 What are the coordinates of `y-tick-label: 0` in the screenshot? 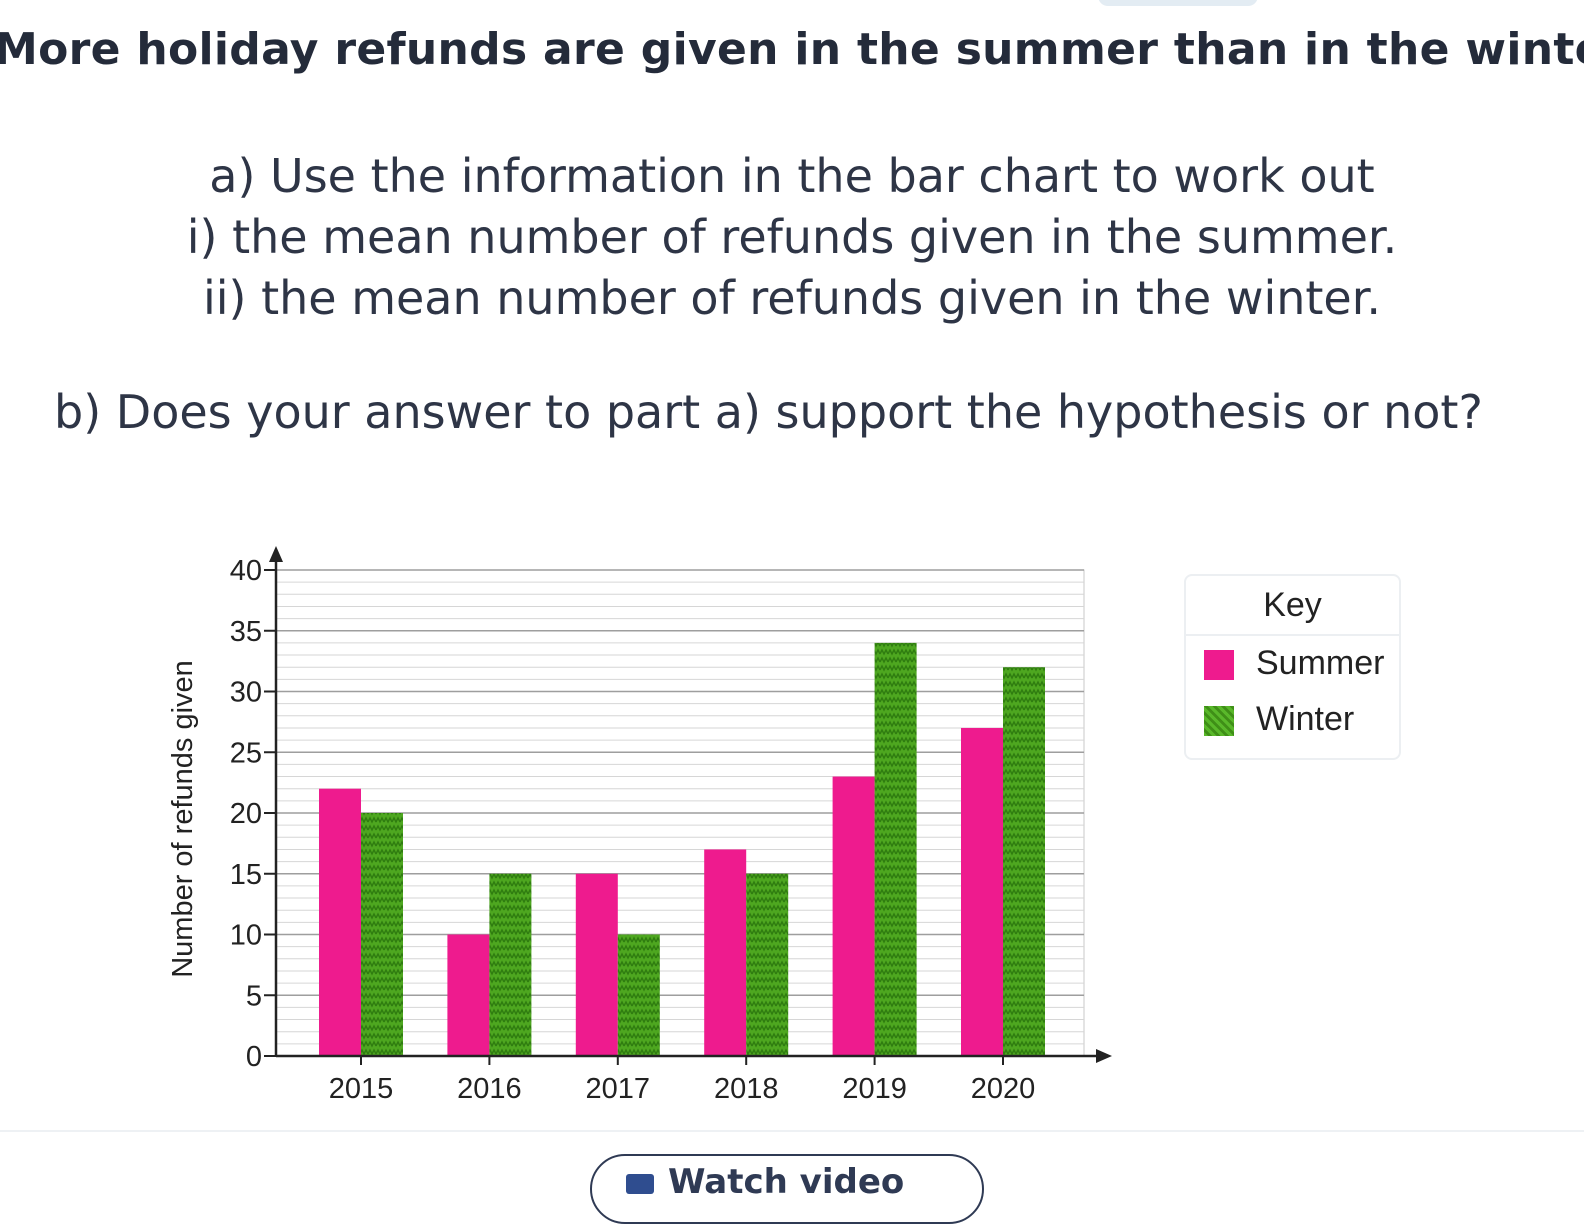 It's located at (254, 1057).